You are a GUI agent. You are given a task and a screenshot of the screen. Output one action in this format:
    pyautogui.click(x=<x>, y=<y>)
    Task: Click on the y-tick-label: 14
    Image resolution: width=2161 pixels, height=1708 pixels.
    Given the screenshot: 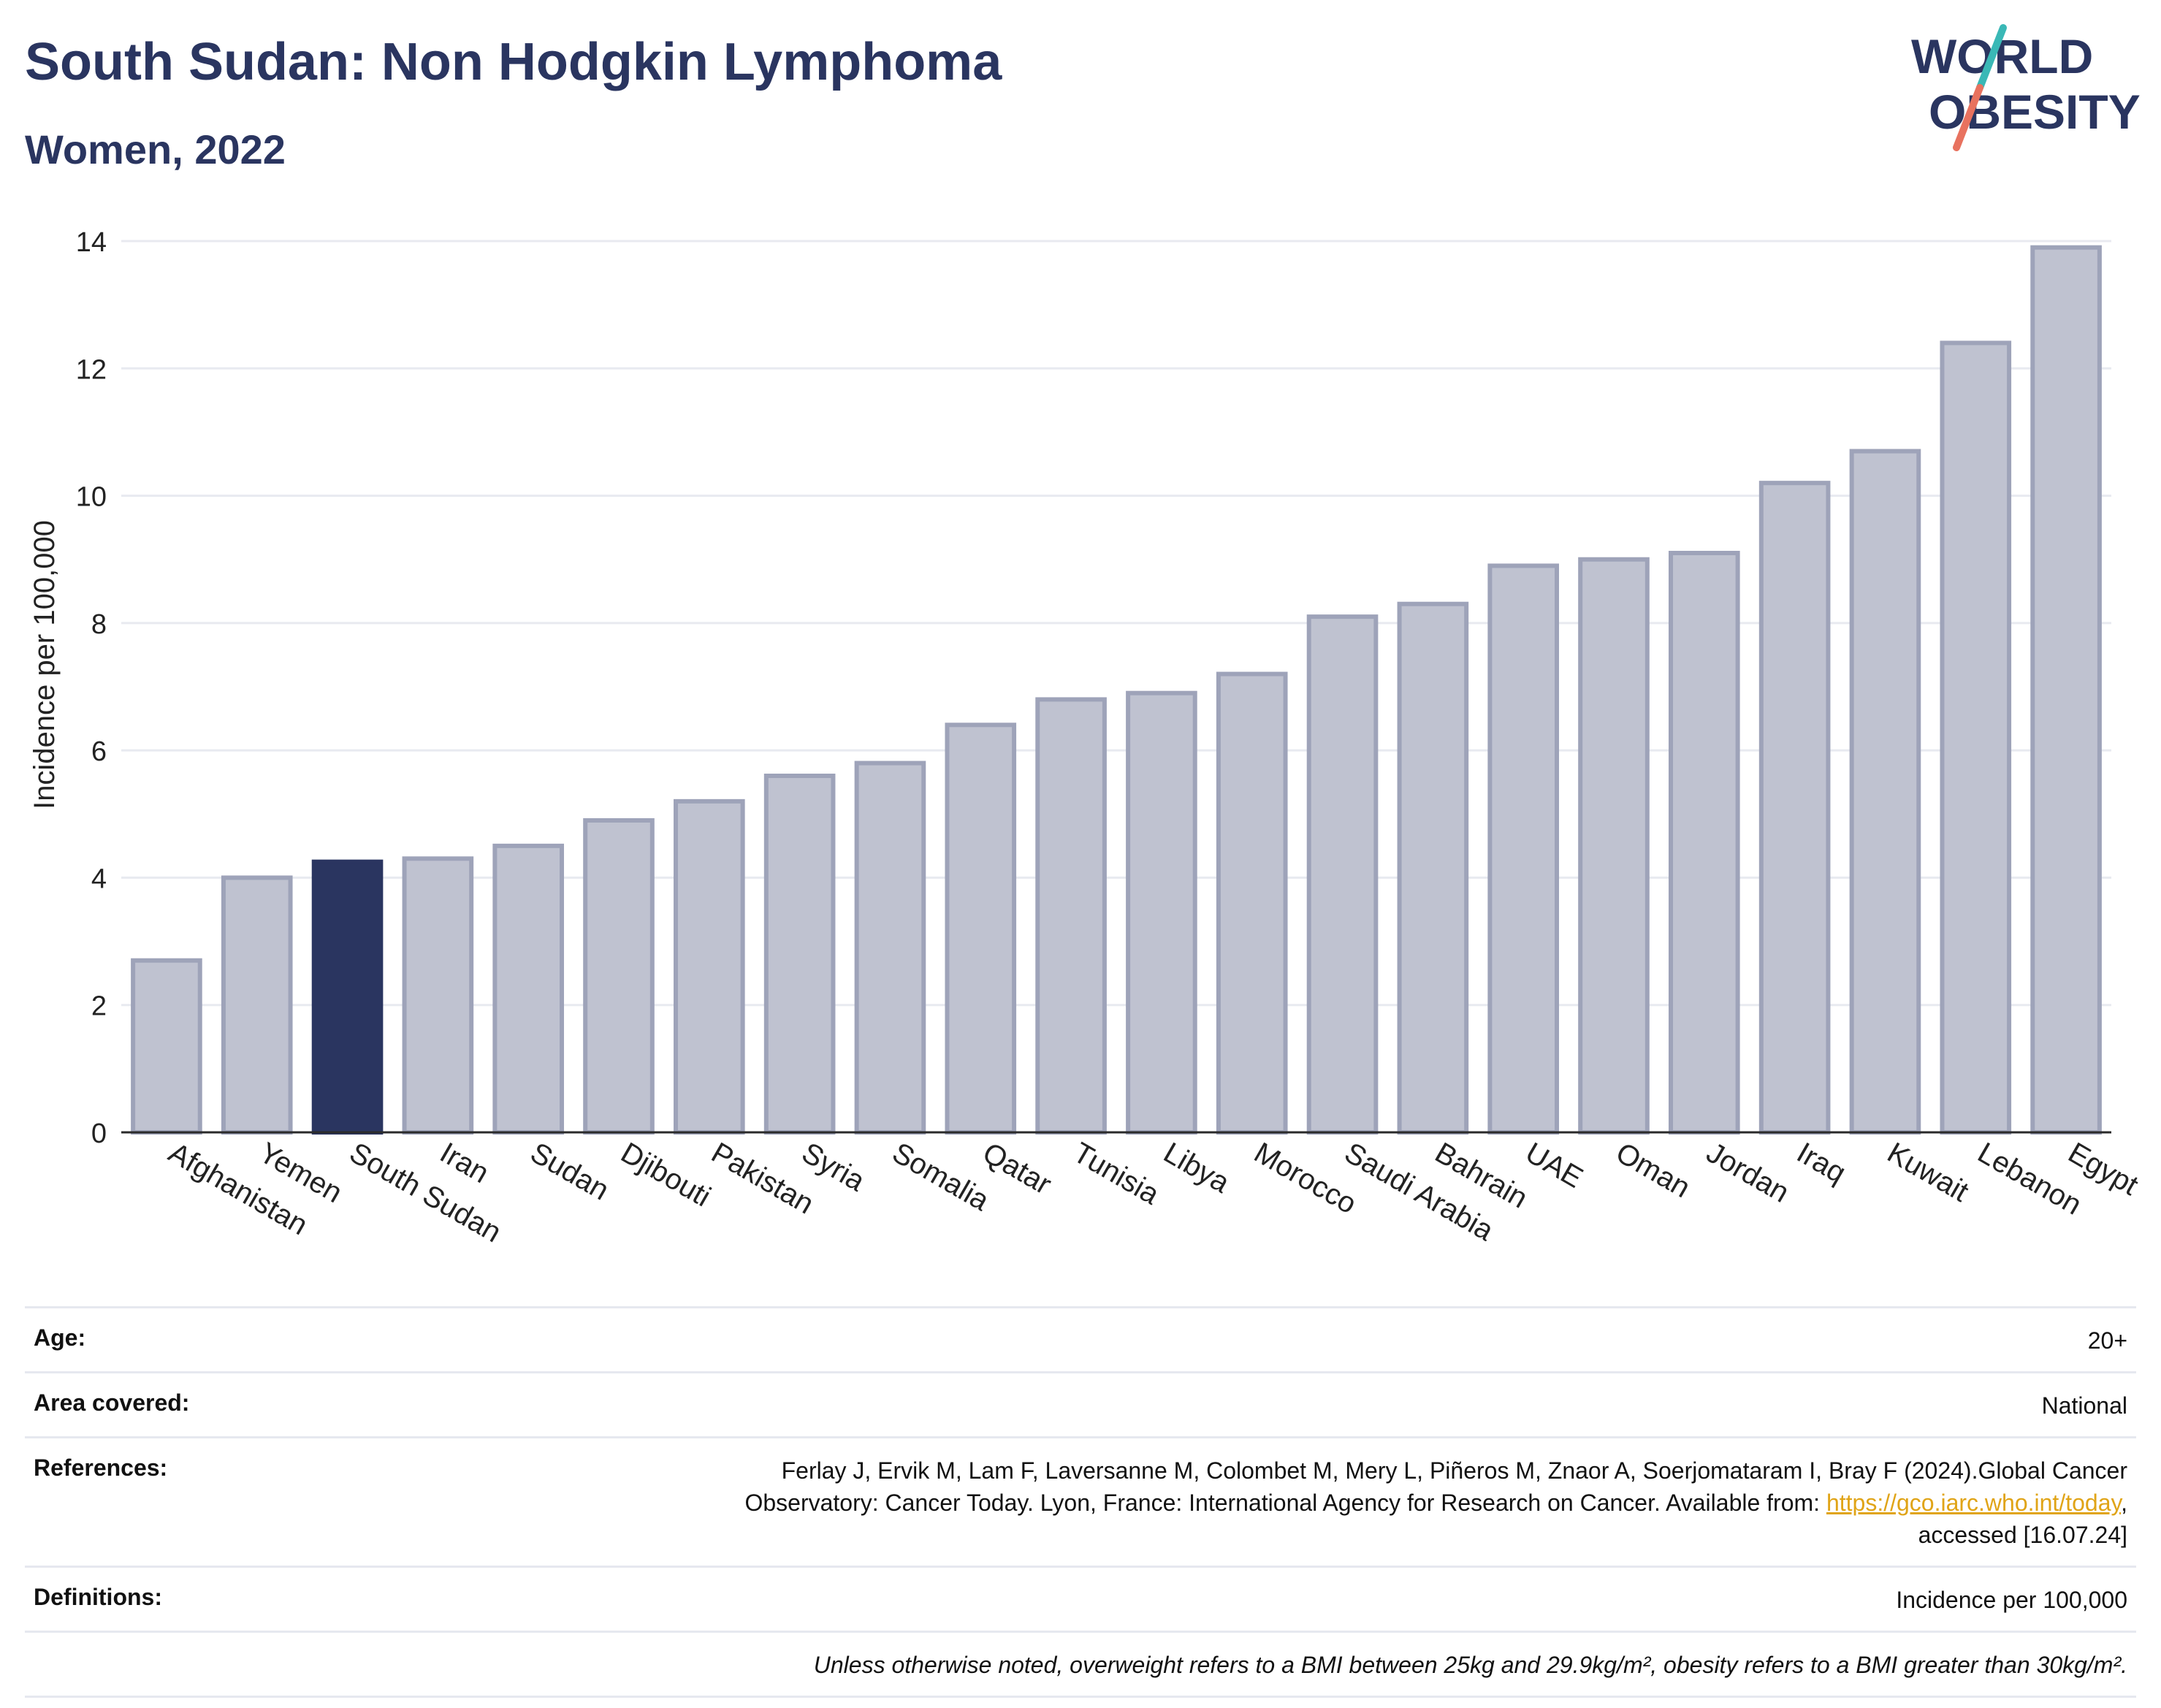 What is the action you would take?
    pyautogui.click(x=91, y=242)
    